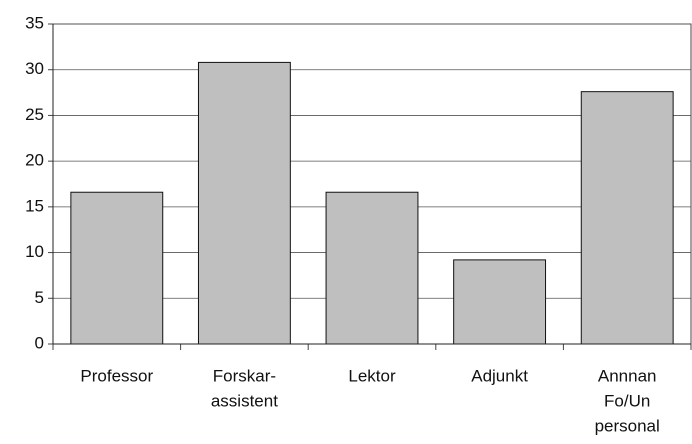  I want to click on y-tick-label: 0, so click(39, 342).